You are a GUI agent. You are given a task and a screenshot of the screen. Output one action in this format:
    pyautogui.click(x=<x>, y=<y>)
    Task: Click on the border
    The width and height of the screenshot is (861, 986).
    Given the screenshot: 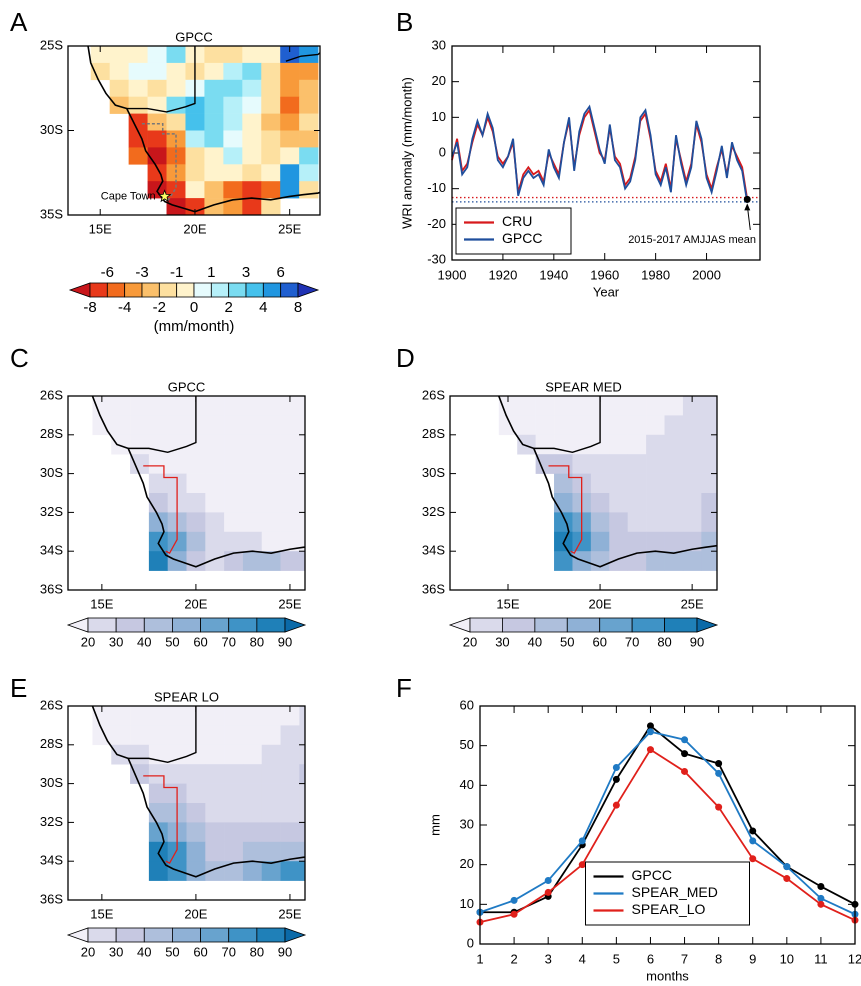 What is the action you would take?
    pyautogui.click(x=708, y=385)
    